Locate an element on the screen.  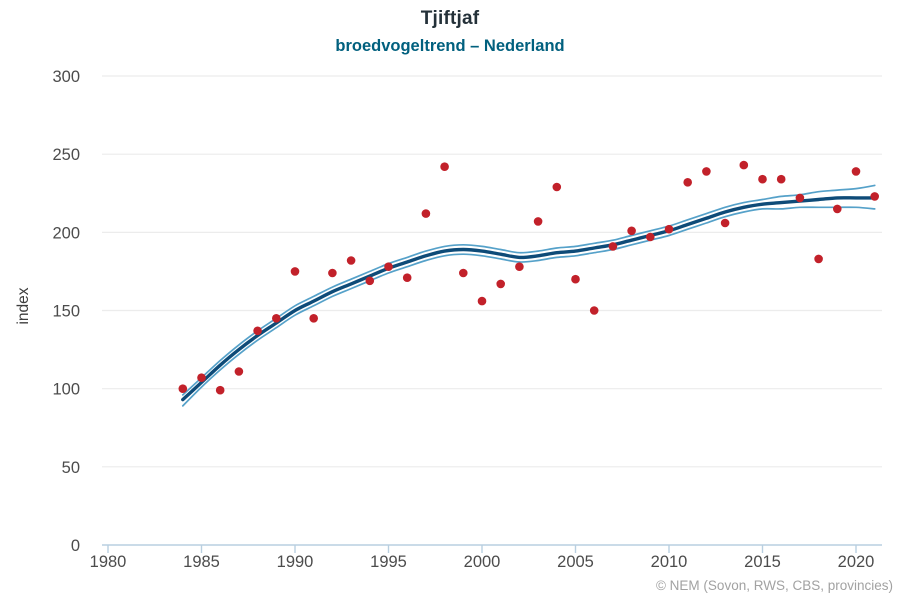
x-tick-label: 1990 is located at coordinates (295, 562).